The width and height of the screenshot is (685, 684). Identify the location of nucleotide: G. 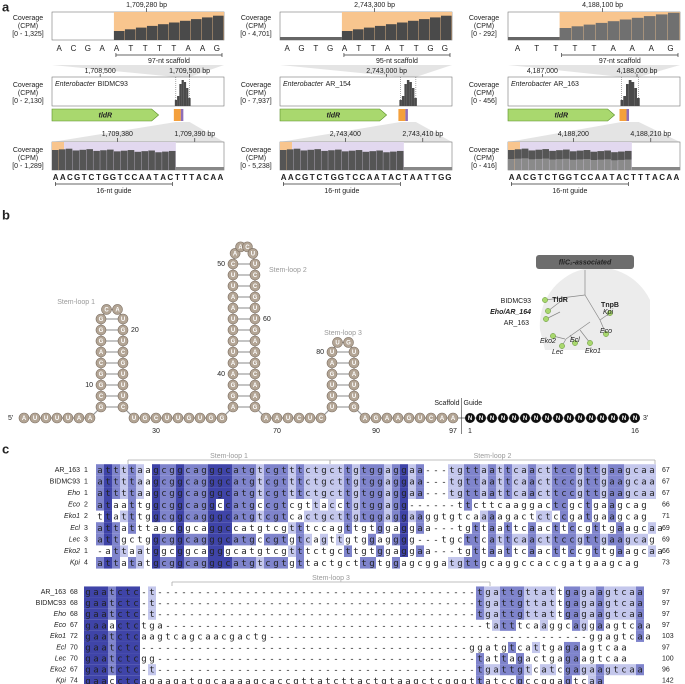
(348, 344).